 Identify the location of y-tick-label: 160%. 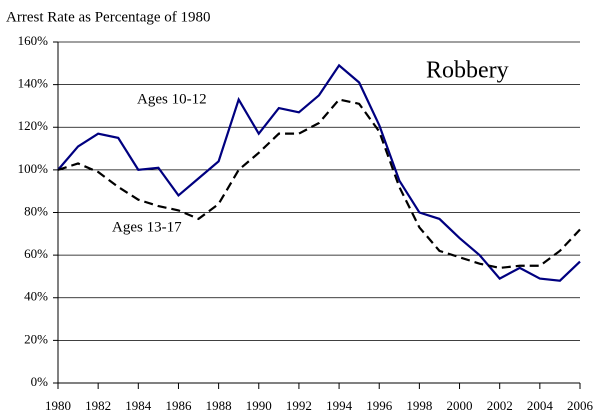
(33, 40).